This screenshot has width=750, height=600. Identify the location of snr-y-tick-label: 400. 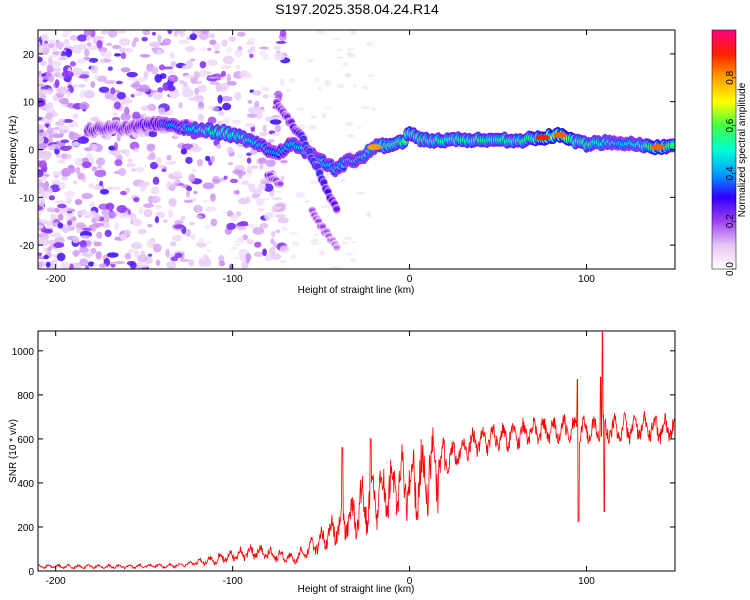
(25, 484).